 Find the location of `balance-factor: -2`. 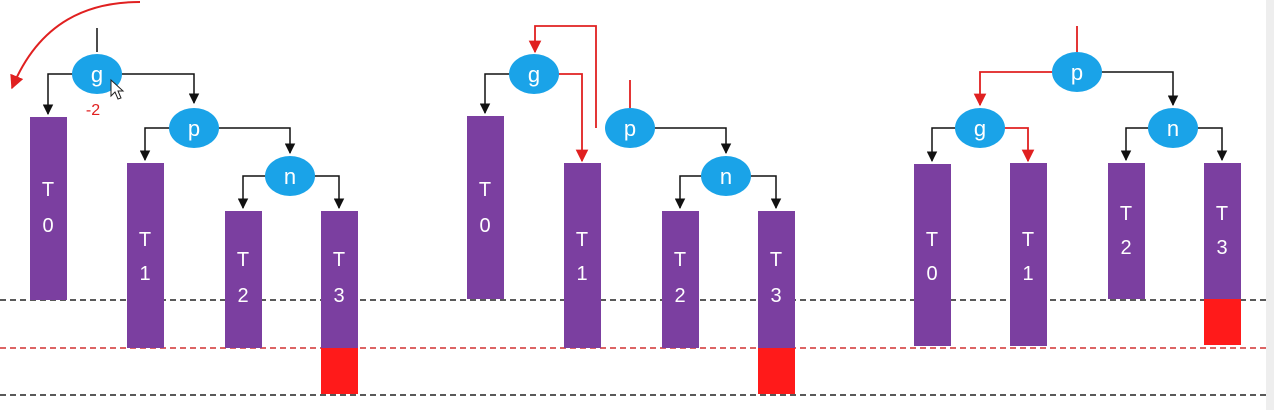

balance-factor: -2 is located at coordinates (93, 110).